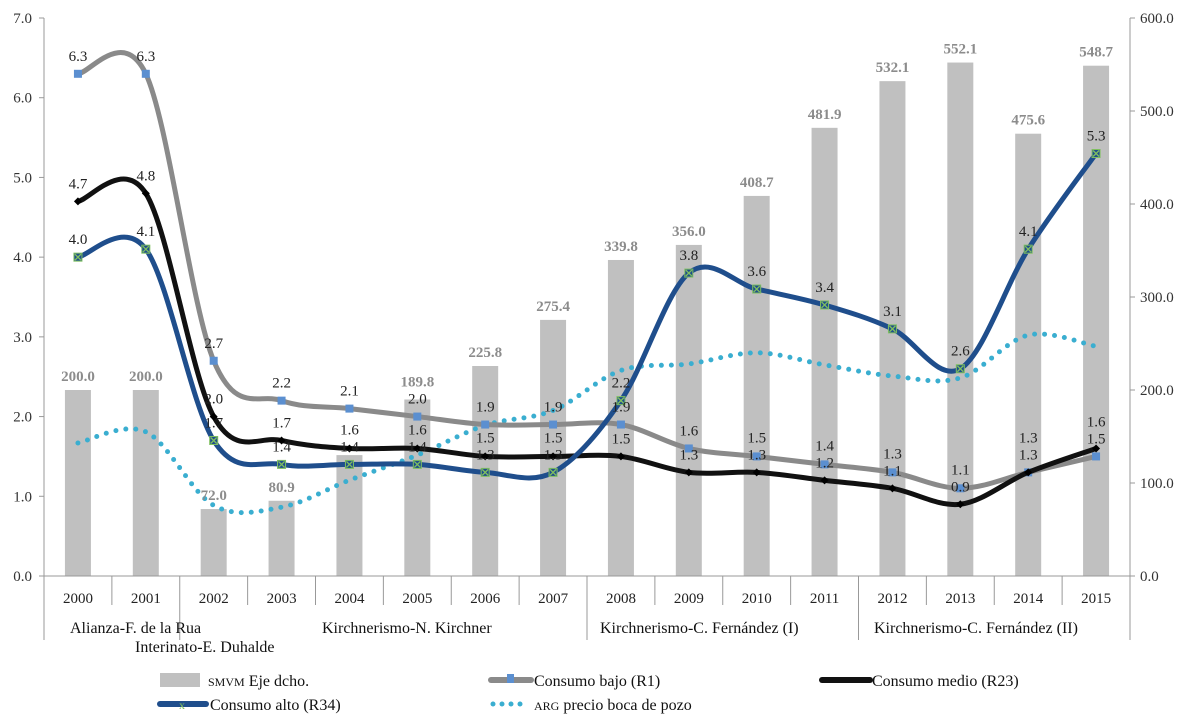  Describe the element at coordinates (485, 353) in the screenshot. I see `bar-label: 225.8` at that location.